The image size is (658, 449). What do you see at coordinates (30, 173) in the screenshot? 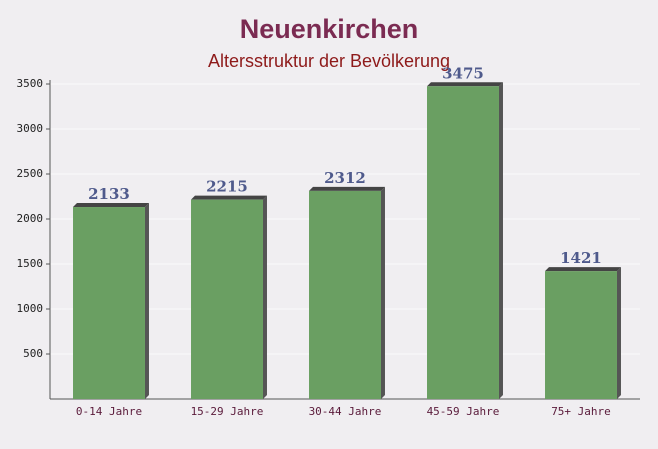
I see `y-tick-label: 2500` at bounding box center [30, 173].